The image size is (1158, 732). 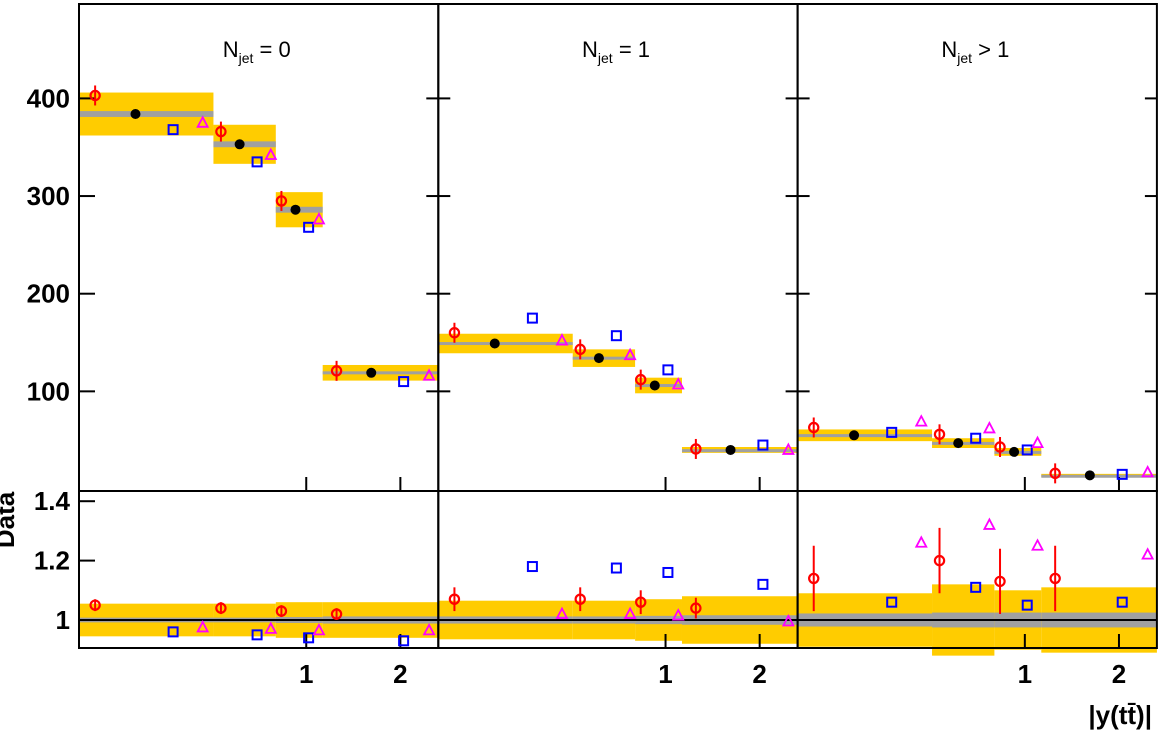 What do you see at coordinates (1148, 553) in the screenshot?
I see `ratio-triangle-p2-b3` at bounding box center [1148, 553].